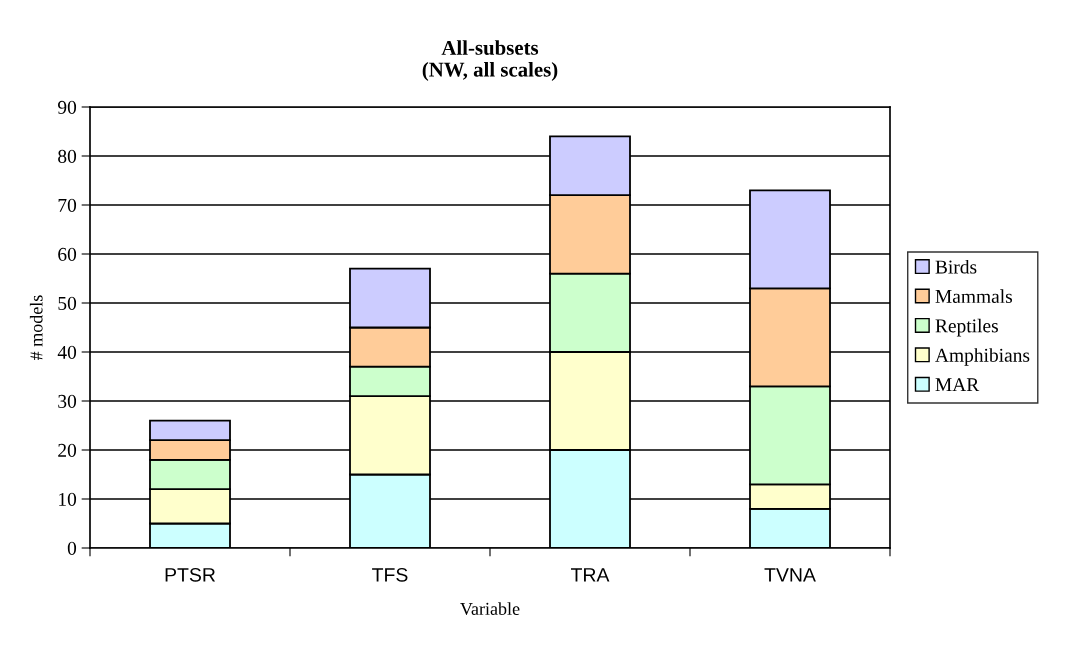  I want to click on legend-label: Birds, so click(956, 266).